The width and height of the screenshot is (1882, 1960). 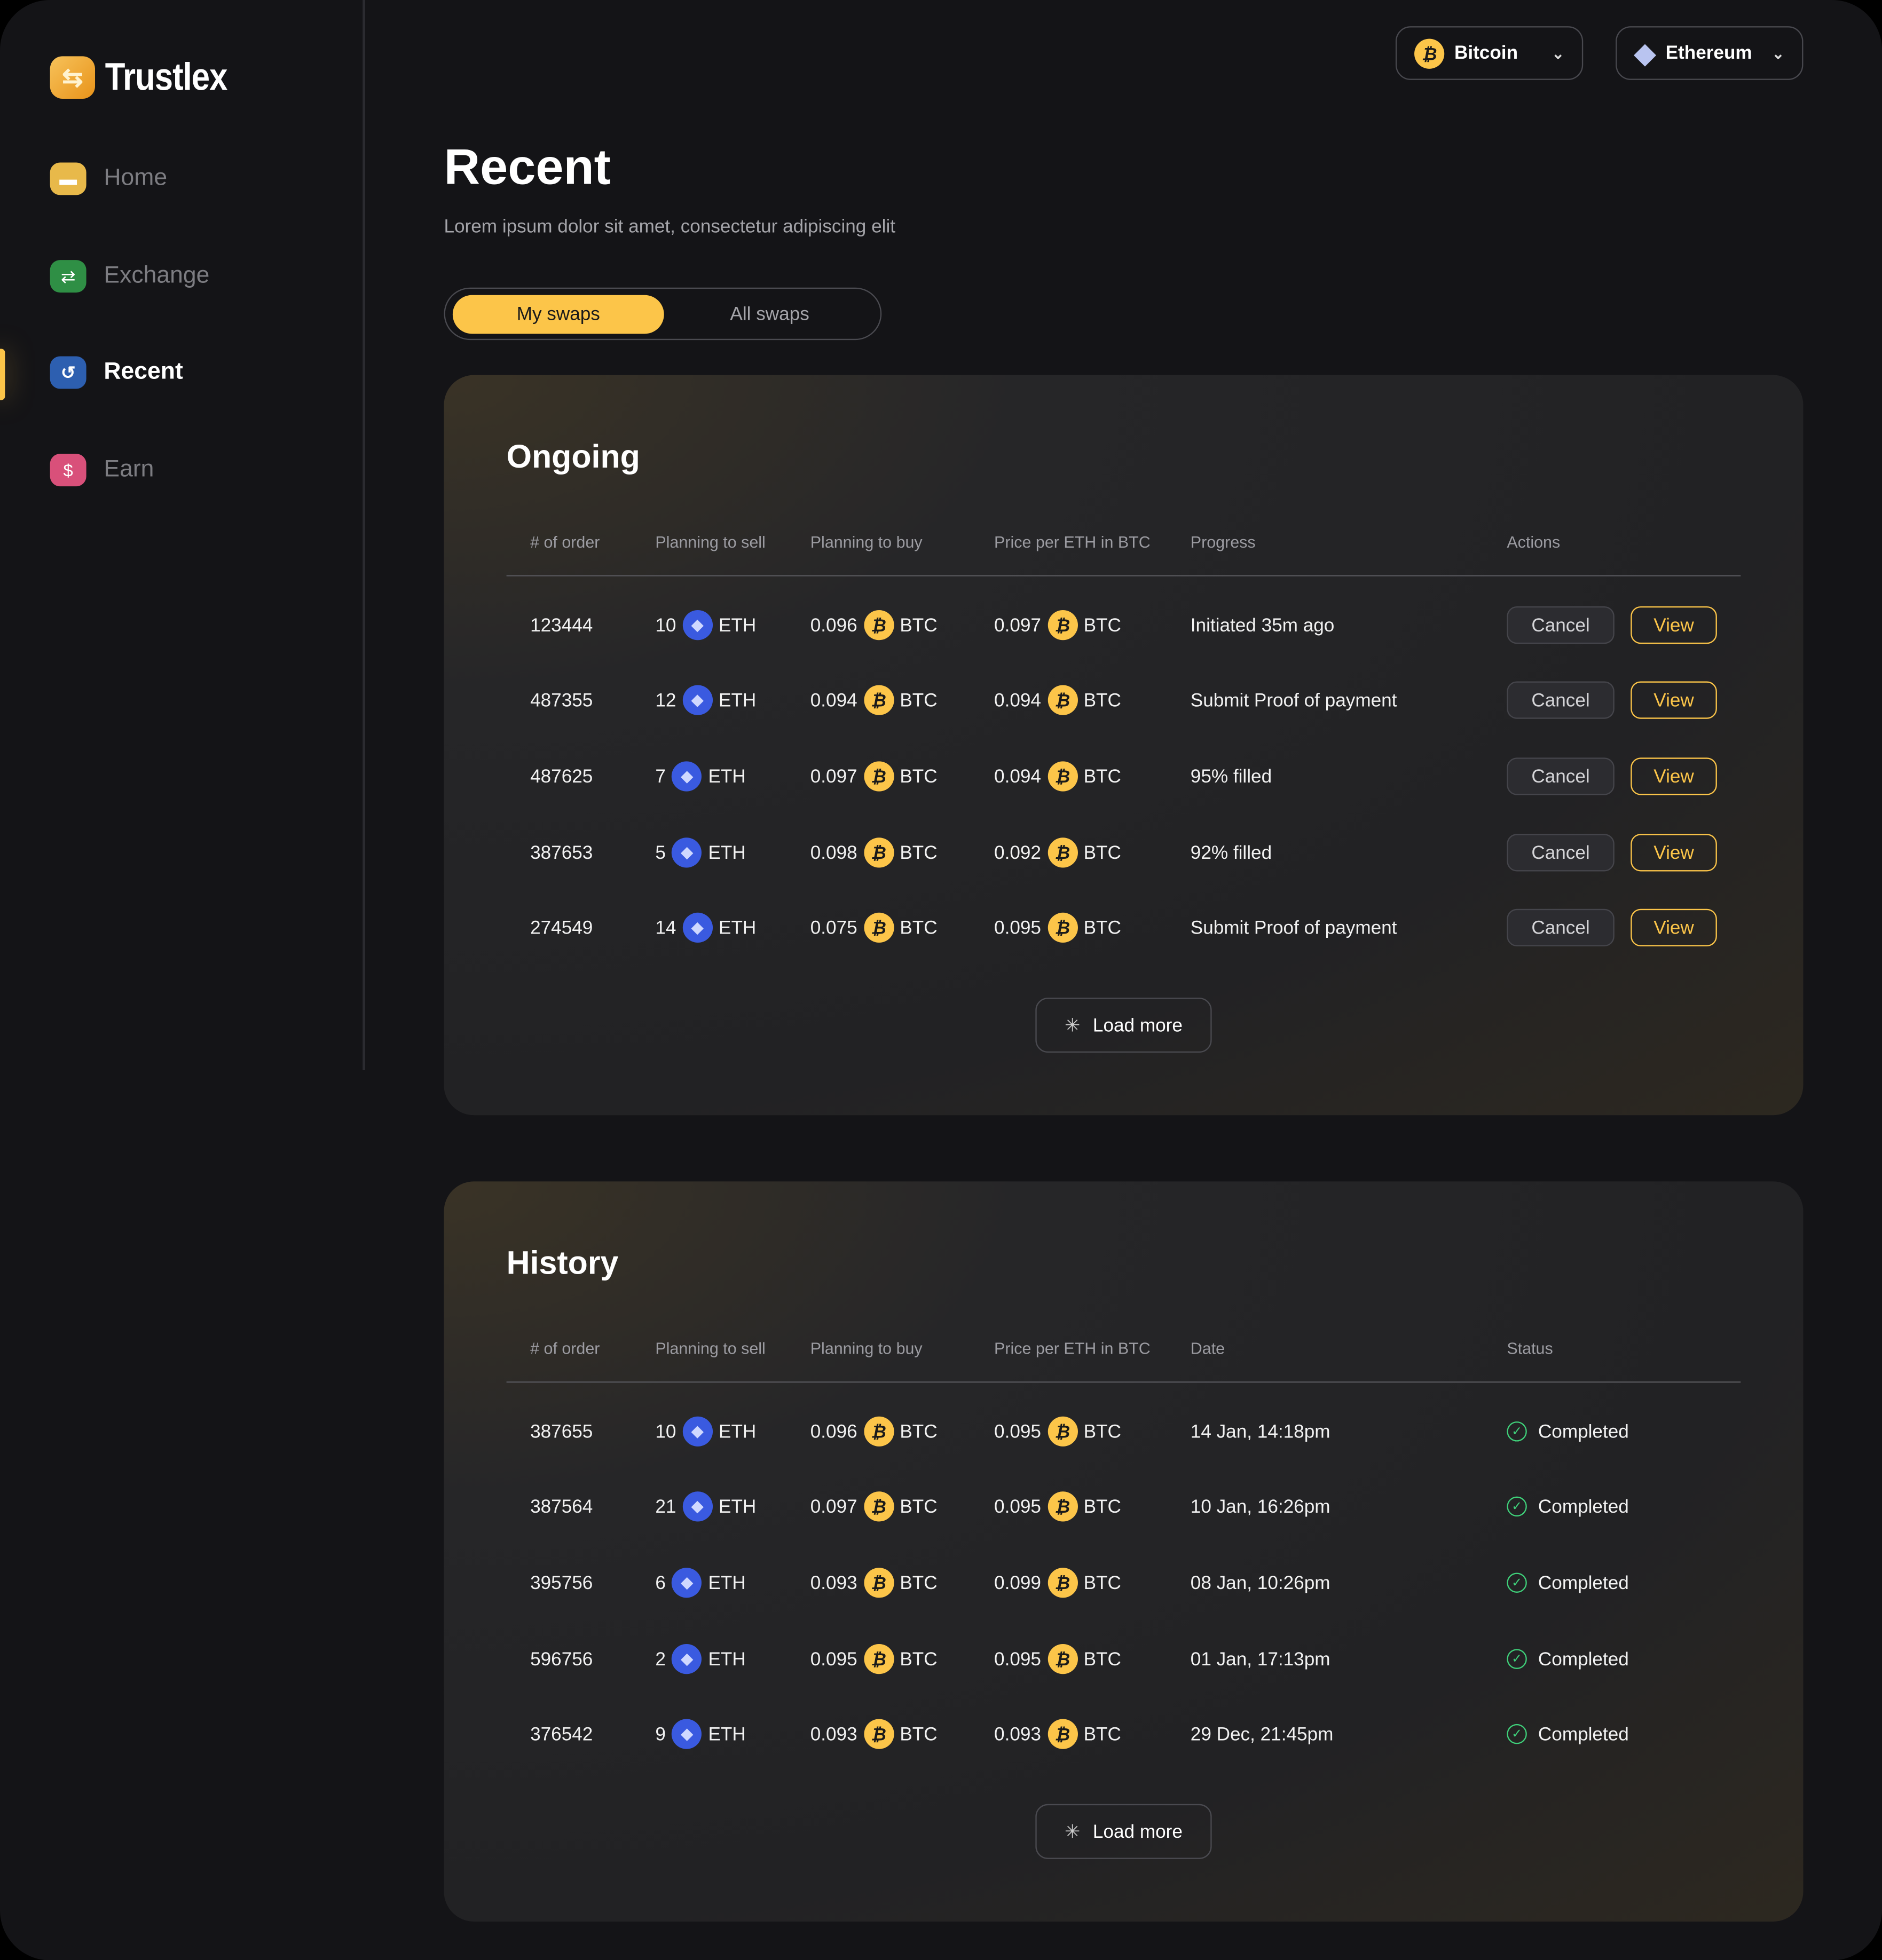 I want to click on amount-value: 12, so click(x=665, y=700).